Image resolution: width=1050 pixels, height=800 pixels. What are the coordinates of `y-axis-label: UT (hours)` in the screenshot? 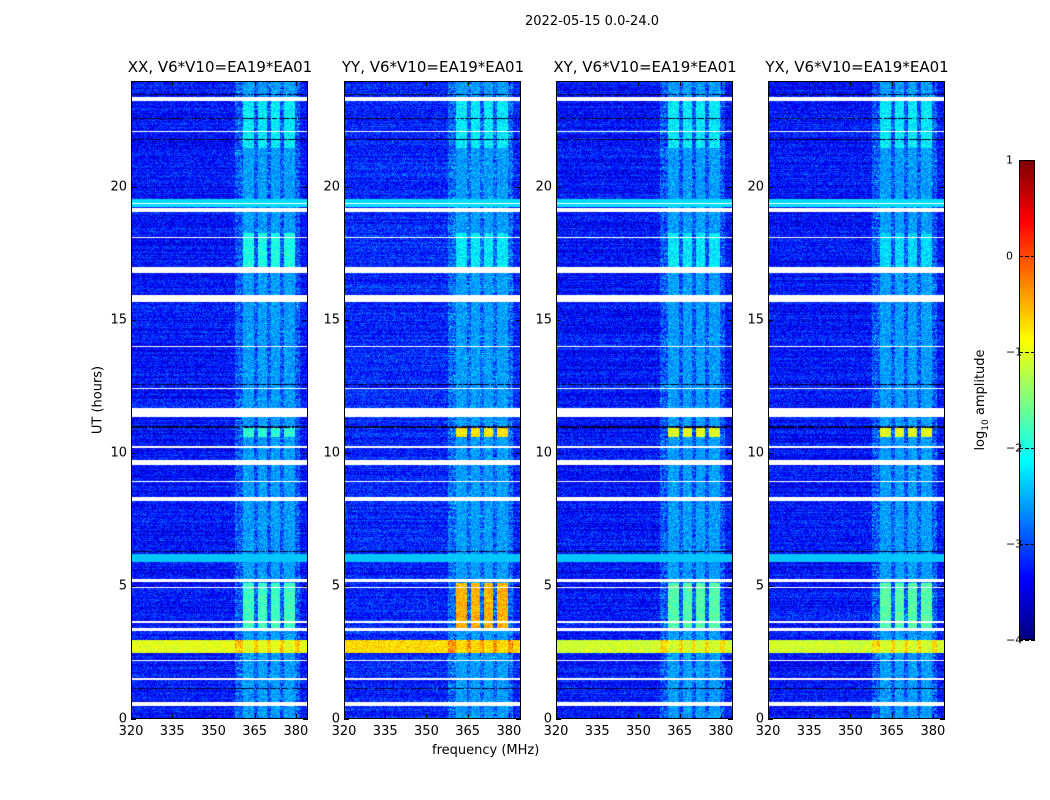 It's located at (98, 400).